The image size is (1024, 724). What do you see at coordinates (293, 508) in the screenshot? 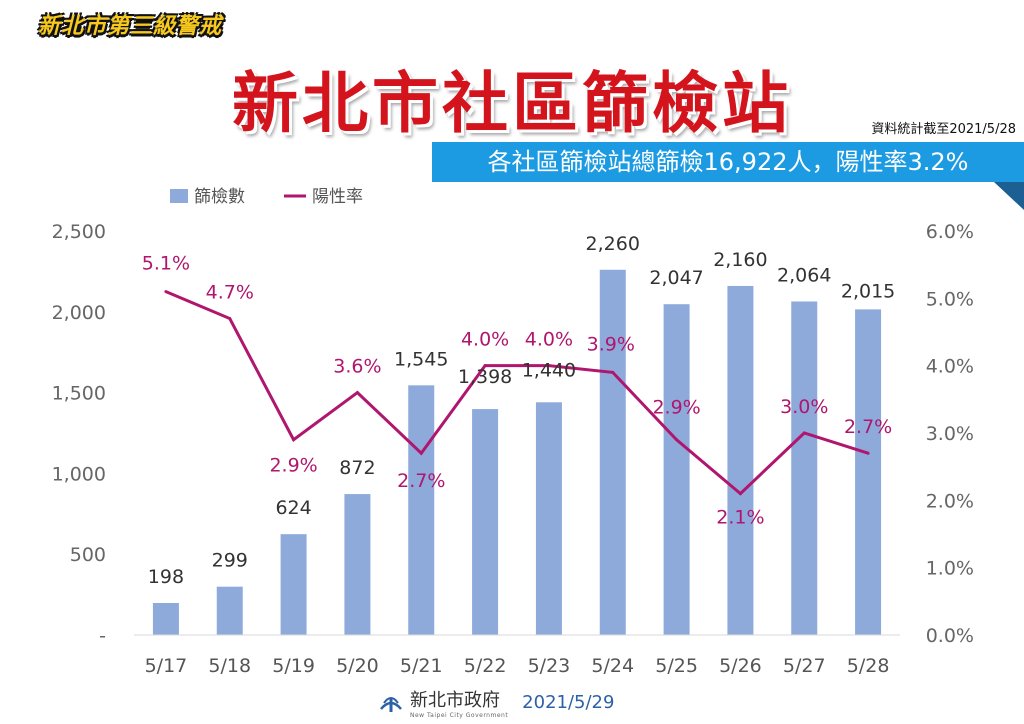
I see `bar-value-label: 624` at bounding box center [293, 508].